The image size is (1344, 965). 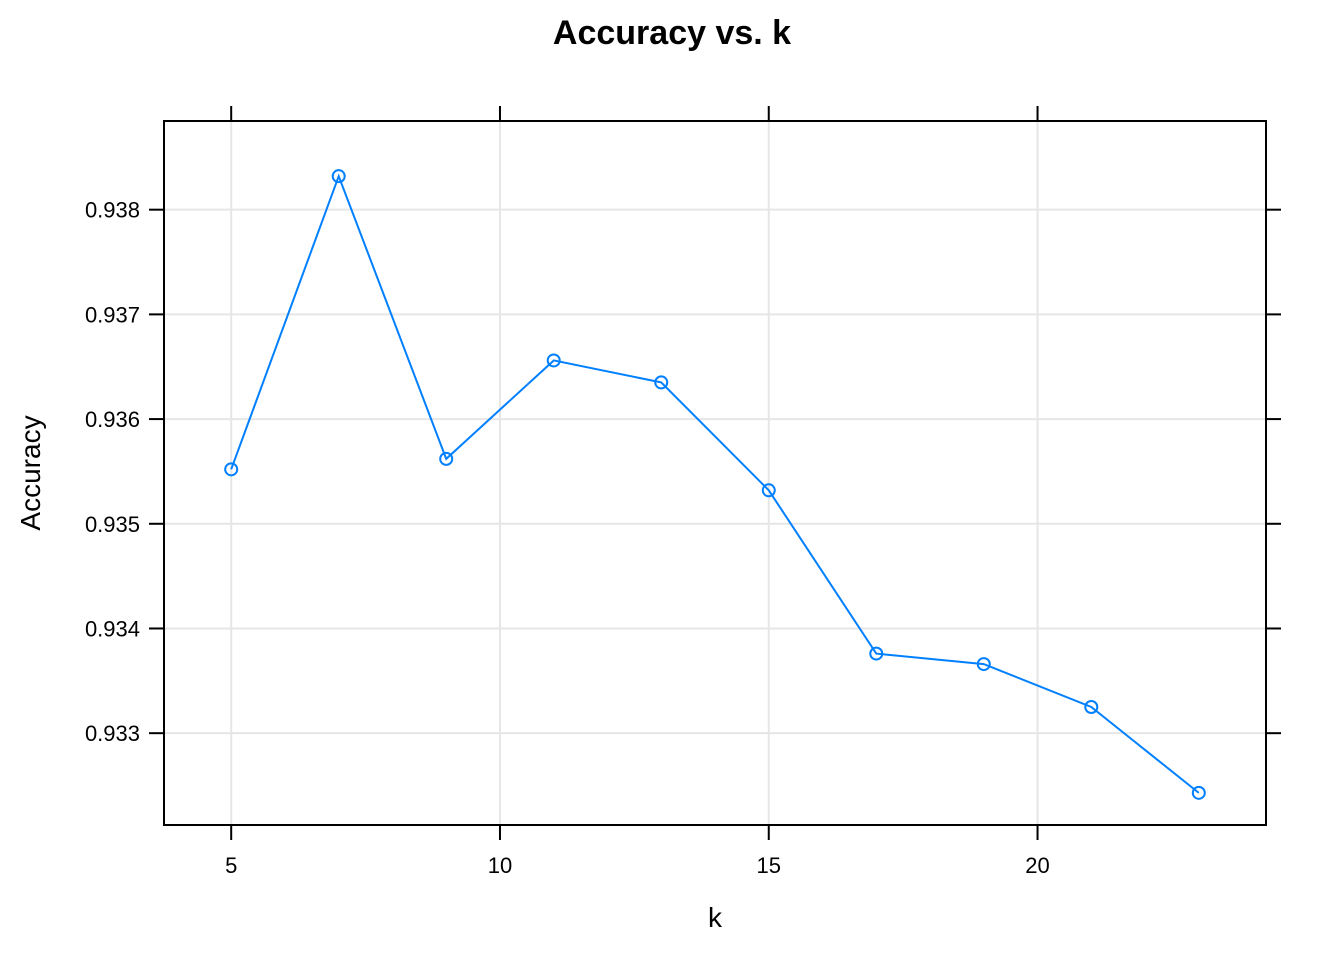 What do you see at coordinates (1037, 865) in the screenshot?
I see `x-tick-label: 20` at bounding box center [1037, 865].